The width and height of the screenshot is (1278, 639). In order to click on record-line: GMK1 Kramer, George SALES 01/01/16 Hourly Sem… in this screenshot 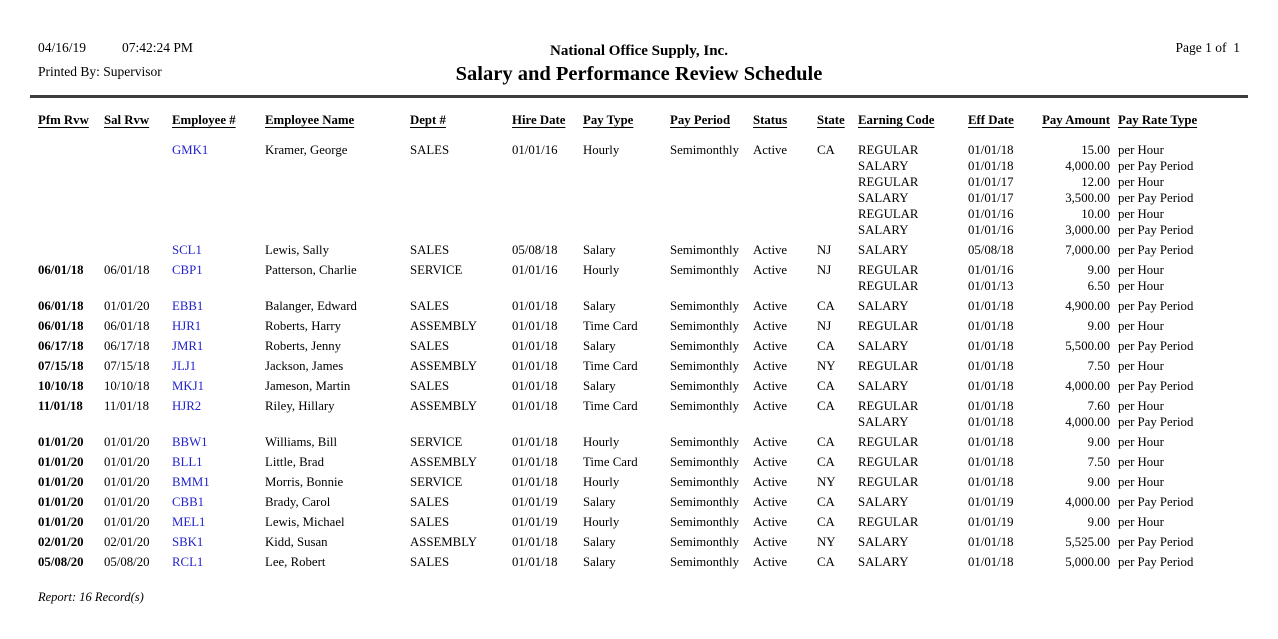, I will do `click(630, 150)`.